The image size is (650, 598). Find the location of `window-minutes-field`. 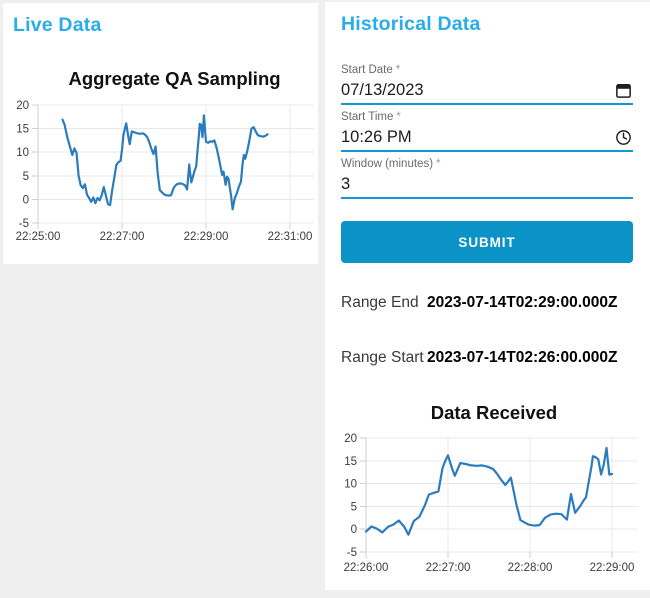

window-minutes-field is located at coordinates (487, 185).